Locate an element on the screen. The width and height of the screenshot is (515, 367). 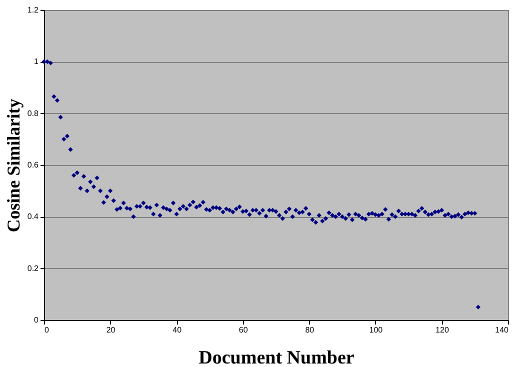
x-tick-label: 100 is located at coordinates (376, 330).